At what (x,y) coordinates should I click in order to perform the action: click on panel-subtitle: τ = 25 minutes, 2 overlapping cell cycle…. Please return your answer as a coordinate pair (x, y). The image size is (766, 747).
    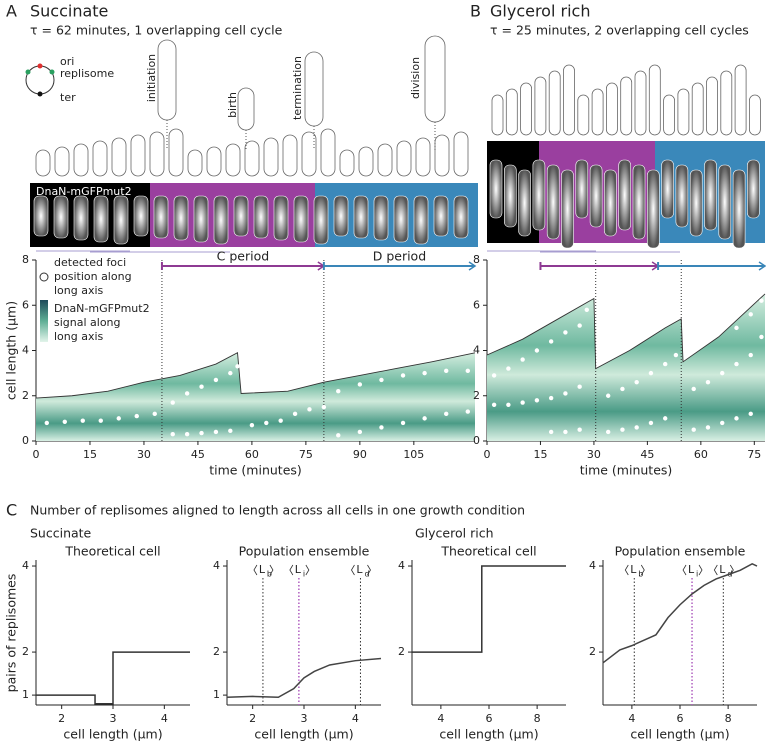
    Looking at the image, I should click on (619, 30).